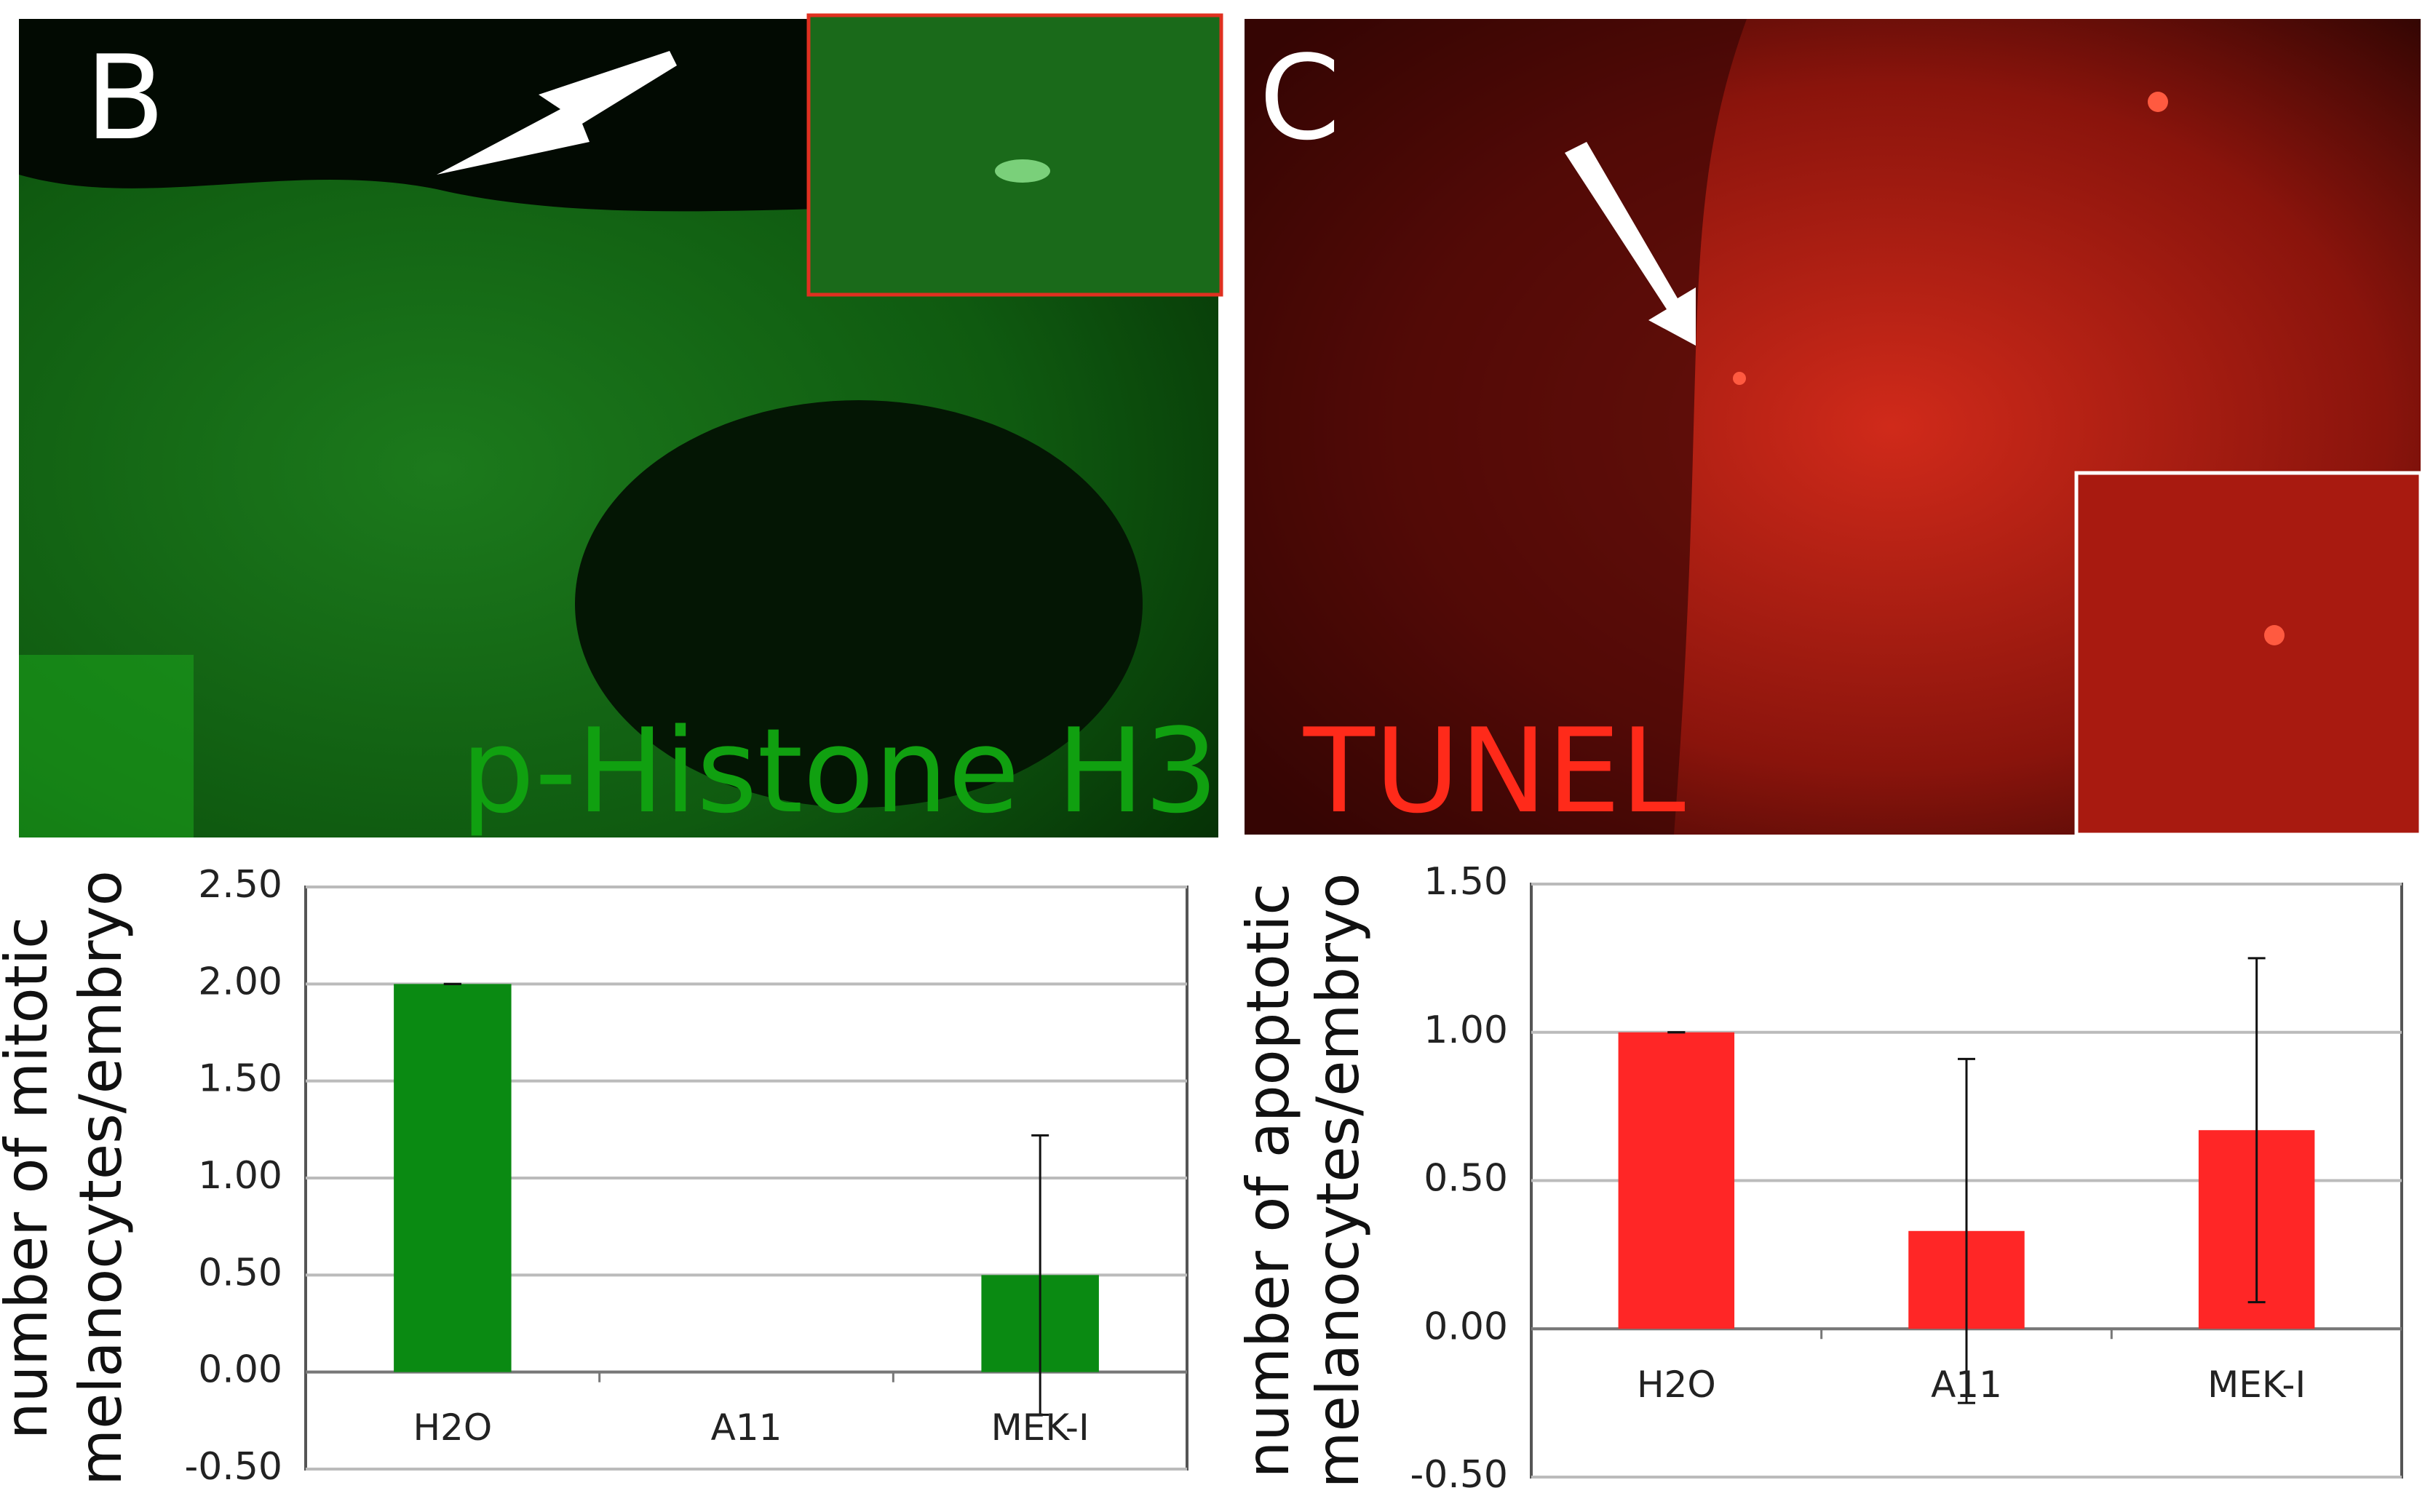 The height and width of the screenshot is (1512, 2433). Describe the element at coordinates (1495, 771) in the screenshot. I see `panel-label: TUNEL` at that location.